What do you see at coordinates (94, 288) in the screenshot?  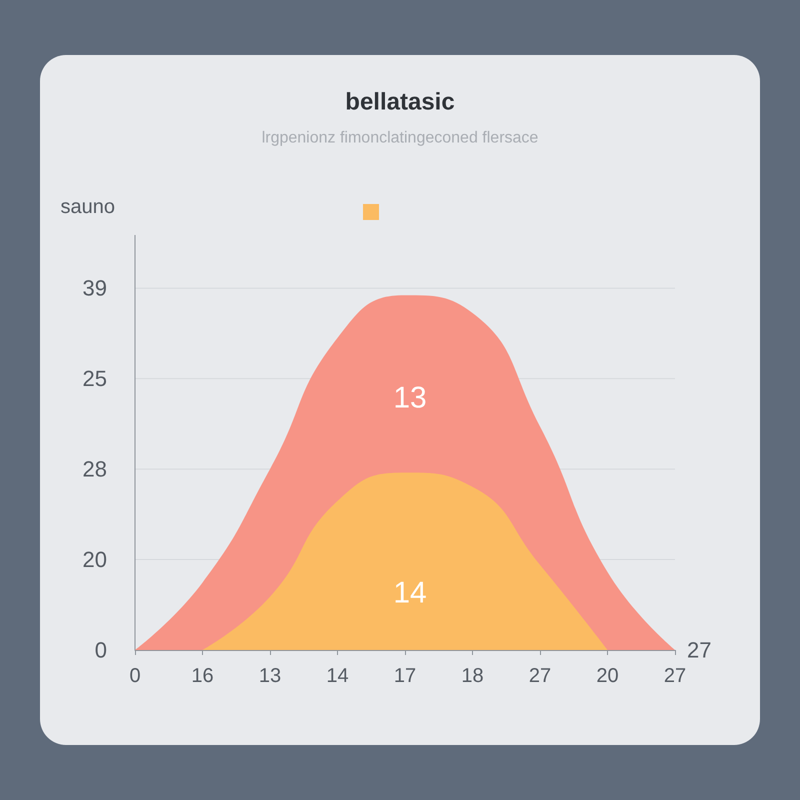 I see `text: 39` at bounding box center [94, 288].